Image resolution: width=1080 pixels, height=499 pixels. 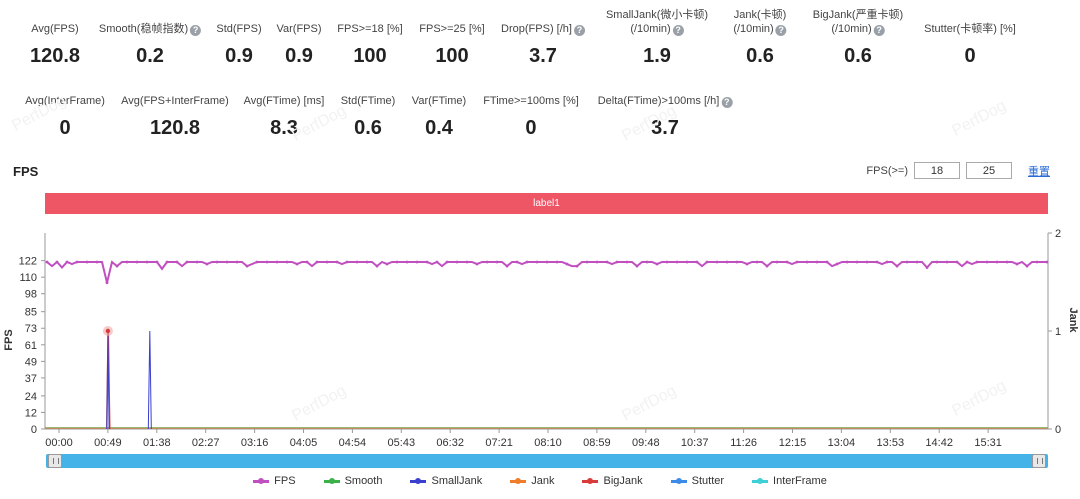 What do you see at coordinates (108, 443) in the screenshot?
I see `x-tick-label: 00:49` at bounding box center [108, 443].